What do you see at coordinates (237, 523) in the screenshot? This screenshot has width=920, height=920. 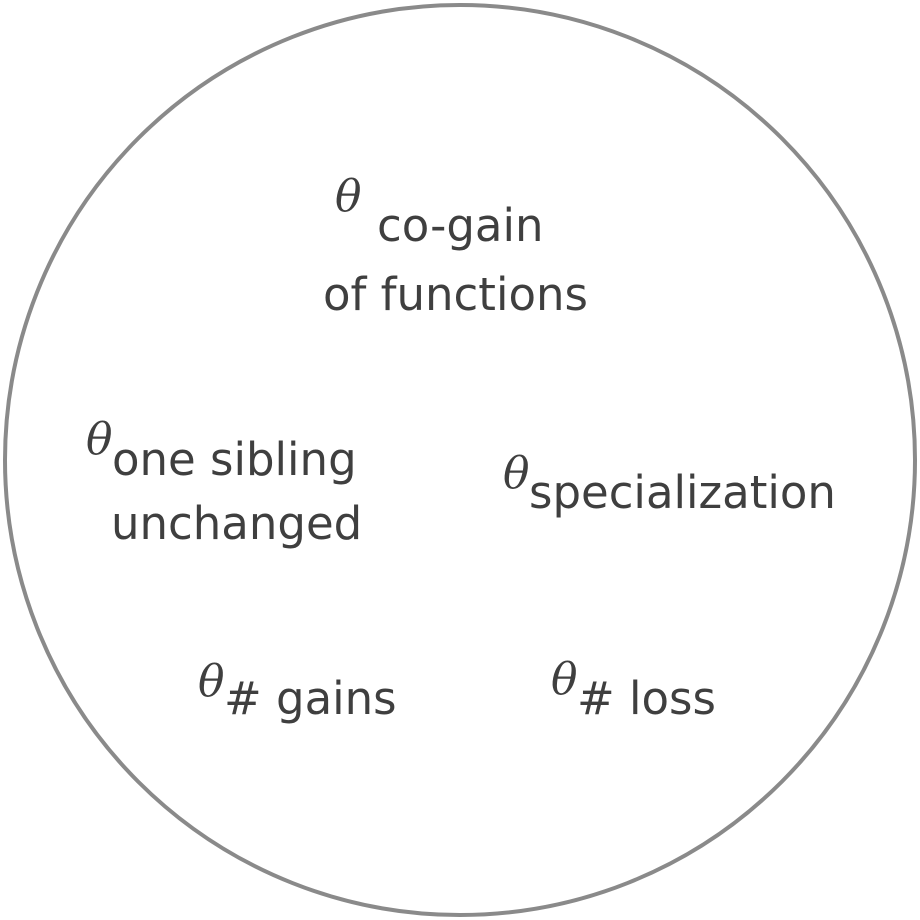 I see `label-one-sibling-line2: unchanged` at bounding box center [237, 523].